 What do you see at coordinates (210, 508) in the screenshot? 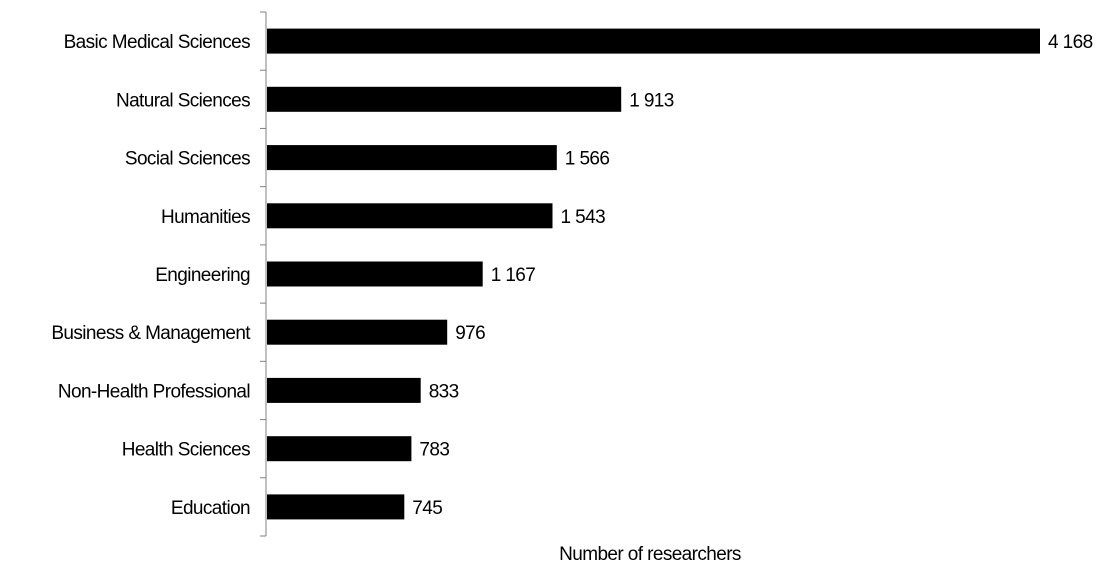
I see `category-label: Education` at bounding box center [210, 508].